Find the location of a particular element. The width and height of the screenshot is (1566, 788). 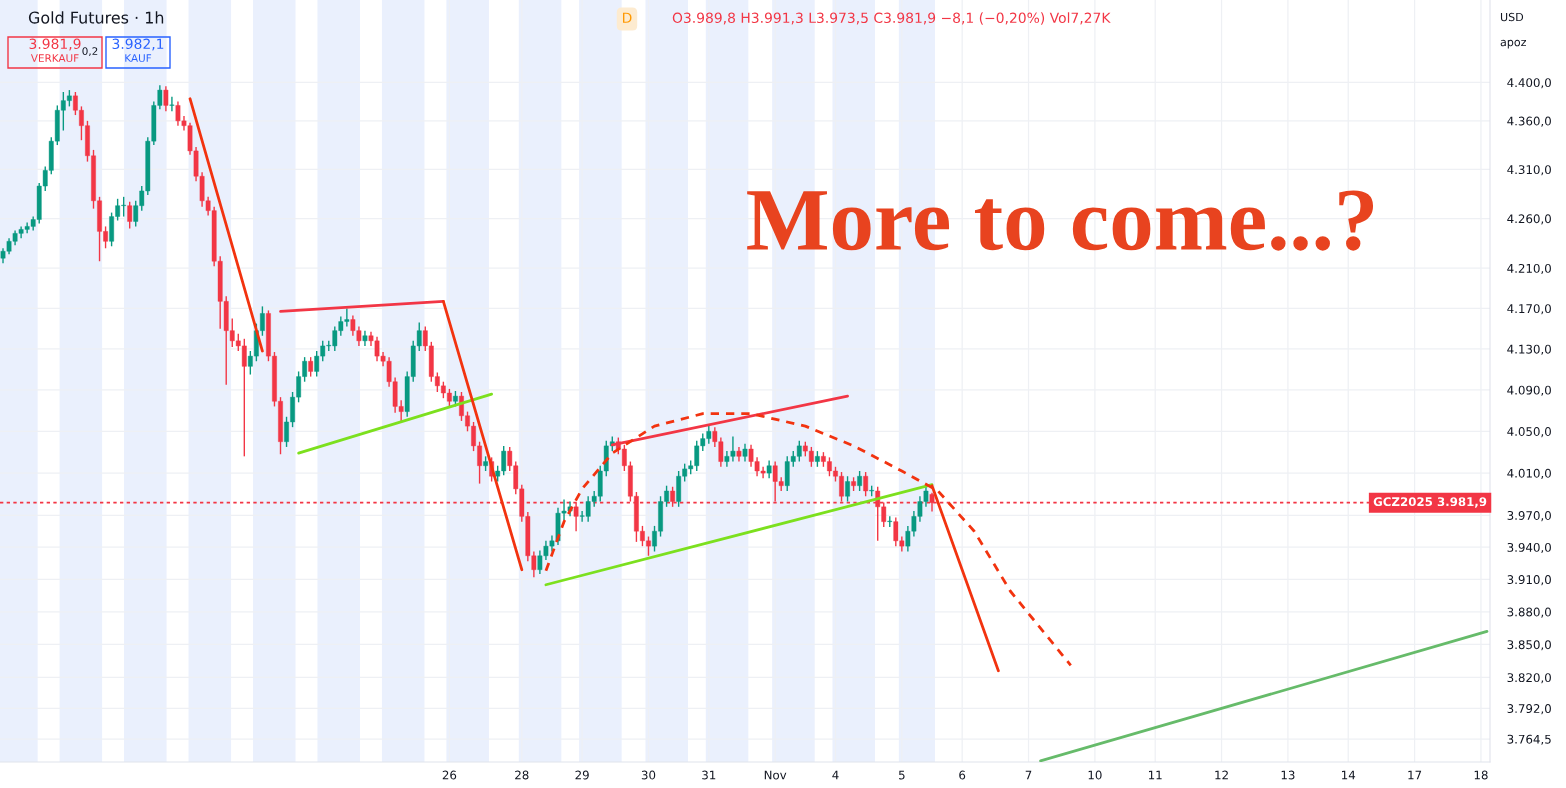

x-tick-label: 26 is located at coordinates (449, 775).